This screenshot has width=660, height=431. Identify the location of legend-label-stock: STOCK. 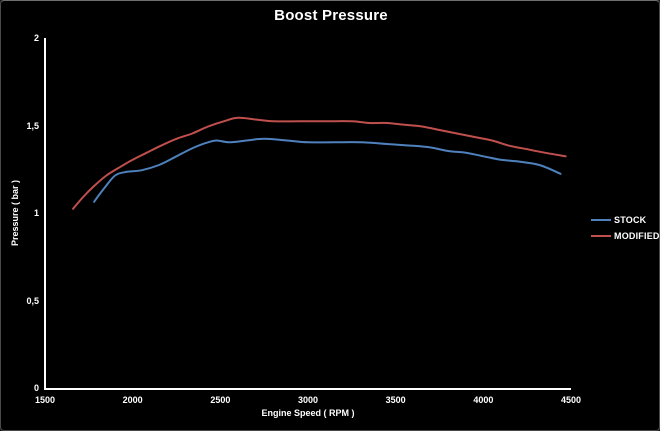
(630, 219).